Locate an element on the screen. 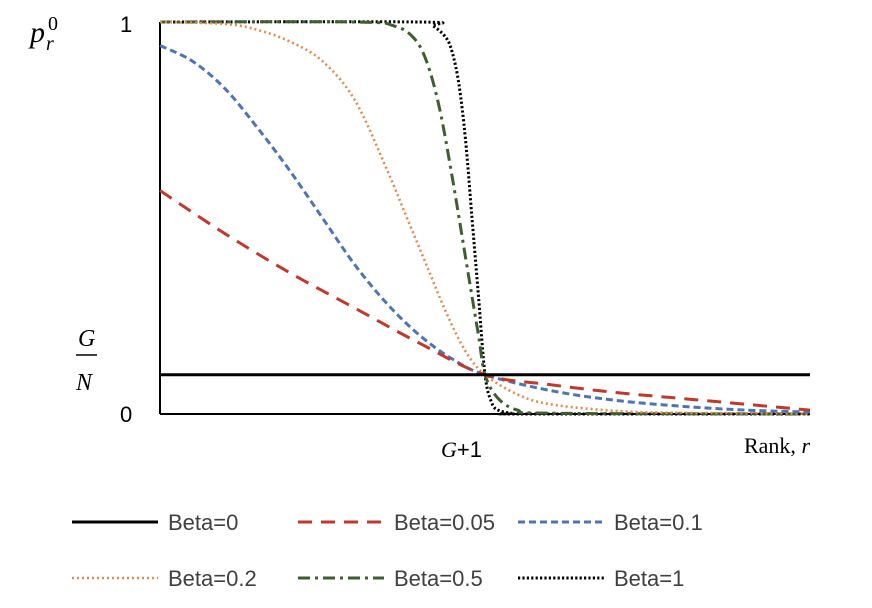 This screenshot has height=608, width=872. legend-label: Beta=0.1 is located at coordinates (658, 522).